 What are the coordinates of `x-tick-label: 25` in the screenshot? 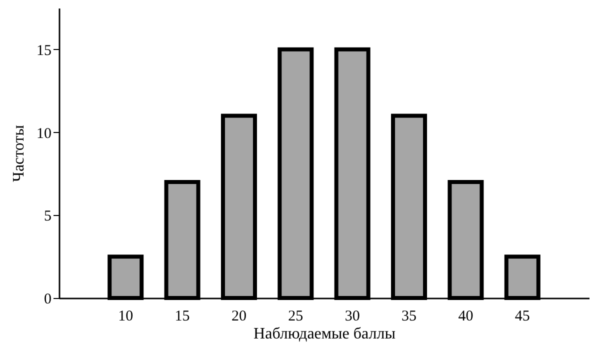 It's located at (296, 316).